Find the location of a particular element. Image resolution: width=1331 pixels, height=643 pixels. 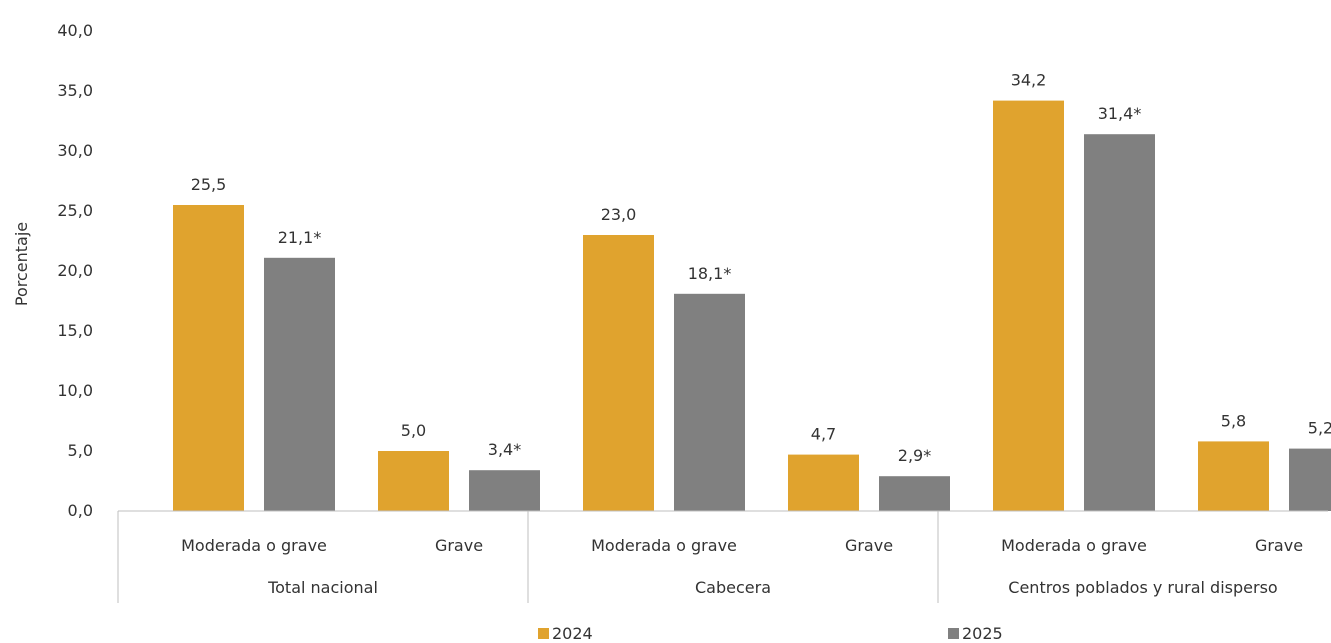

y-tick-label: 40,0 is located at coordinates (75, 30).